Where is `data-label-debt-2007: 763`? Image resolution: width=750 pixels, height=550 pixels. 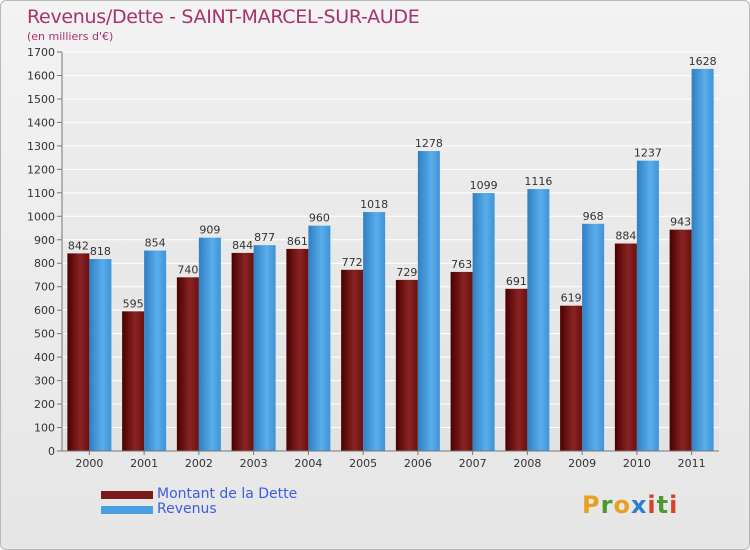
data-label-debt-2007: 763 is located at coordinates (461, 264).